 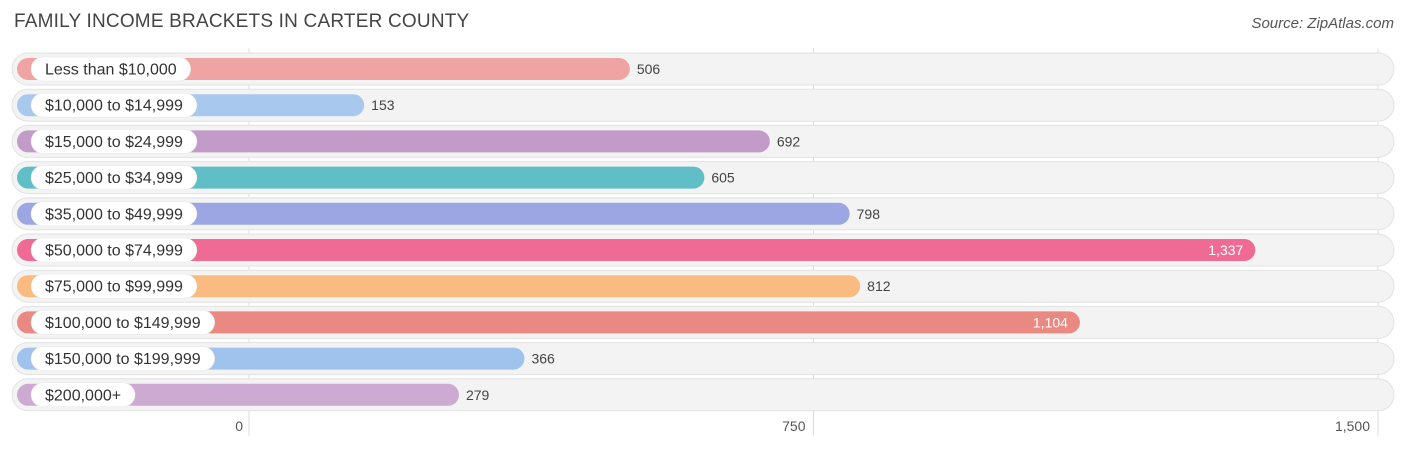 I want to click on category-label: $15,000 to $24,999, so click(x=114, y=142).